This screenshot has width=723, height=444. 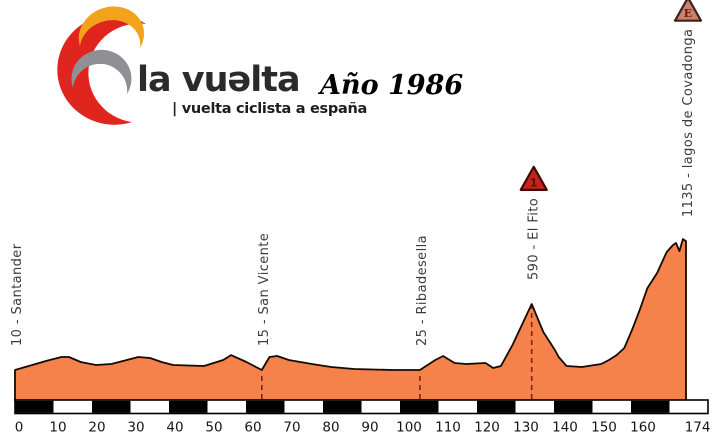 I want to click on axis-tick-label: 130, so click(x=526, y=428).